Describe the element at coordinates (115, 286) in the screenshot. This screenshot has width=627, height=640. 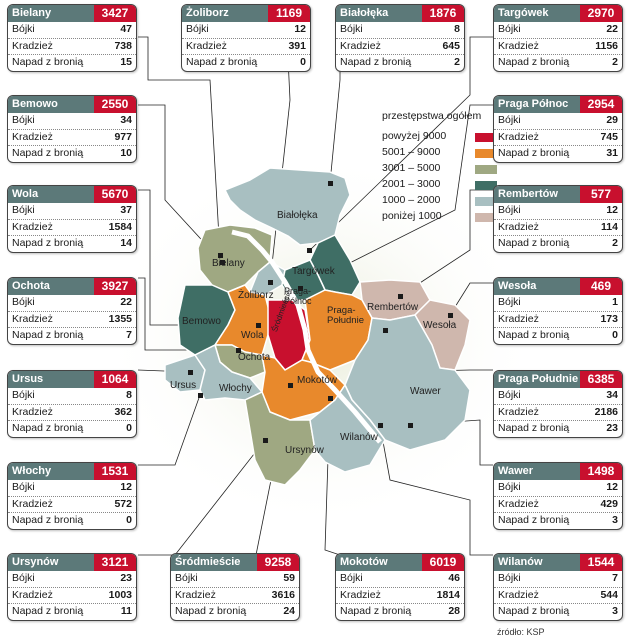
I see `district-total: 3927` at that location.